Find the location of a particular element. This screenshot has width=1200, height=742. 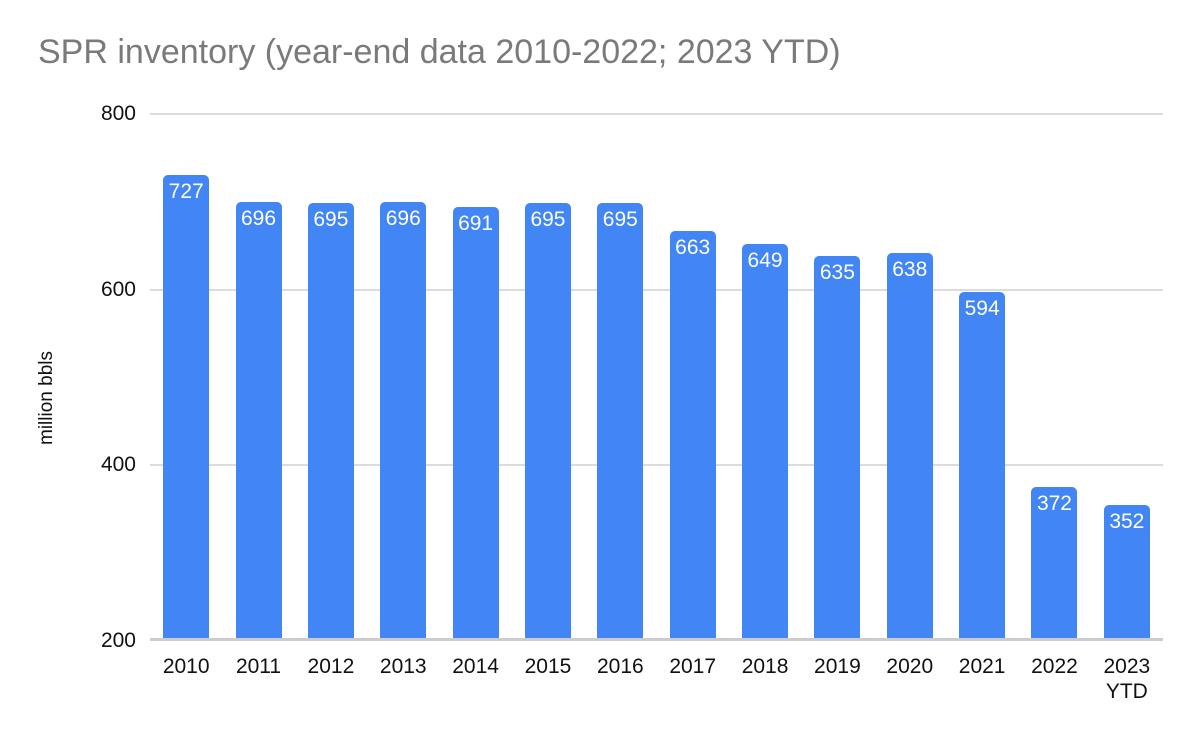

bar-value-label-2023-ytd: 352 is located at coordinates (1127, 521).